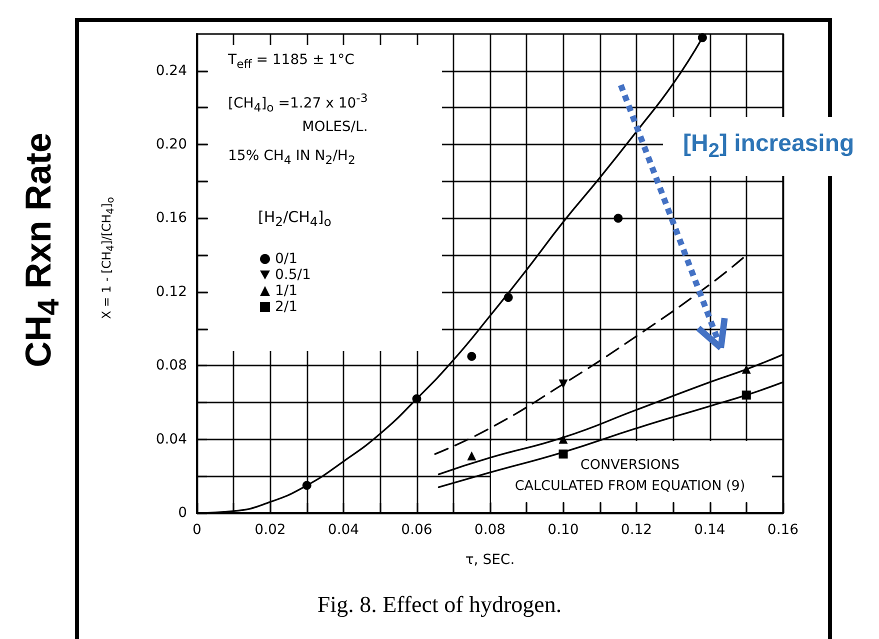  Describe the element at coordinates (172, 70) in the screenshot. I see `y-tick-label: 0.24` at that location.